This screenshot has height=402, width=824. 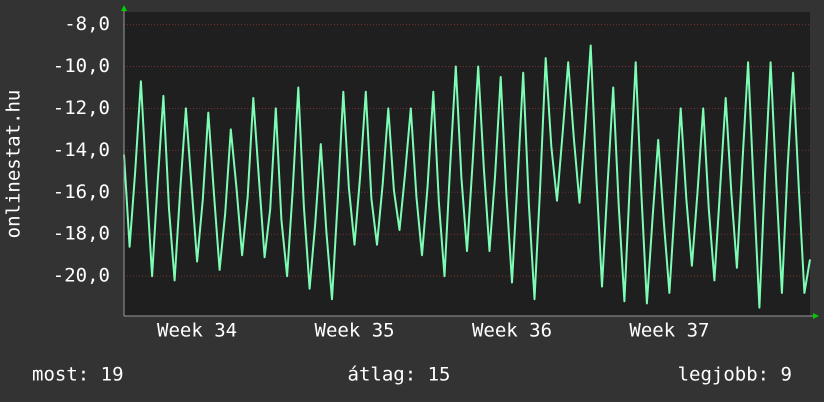 What do you see at coordinates (81, 66) in the screenshot?
I see `y-tick-label: -10,0` at bounding box center [81, 66].